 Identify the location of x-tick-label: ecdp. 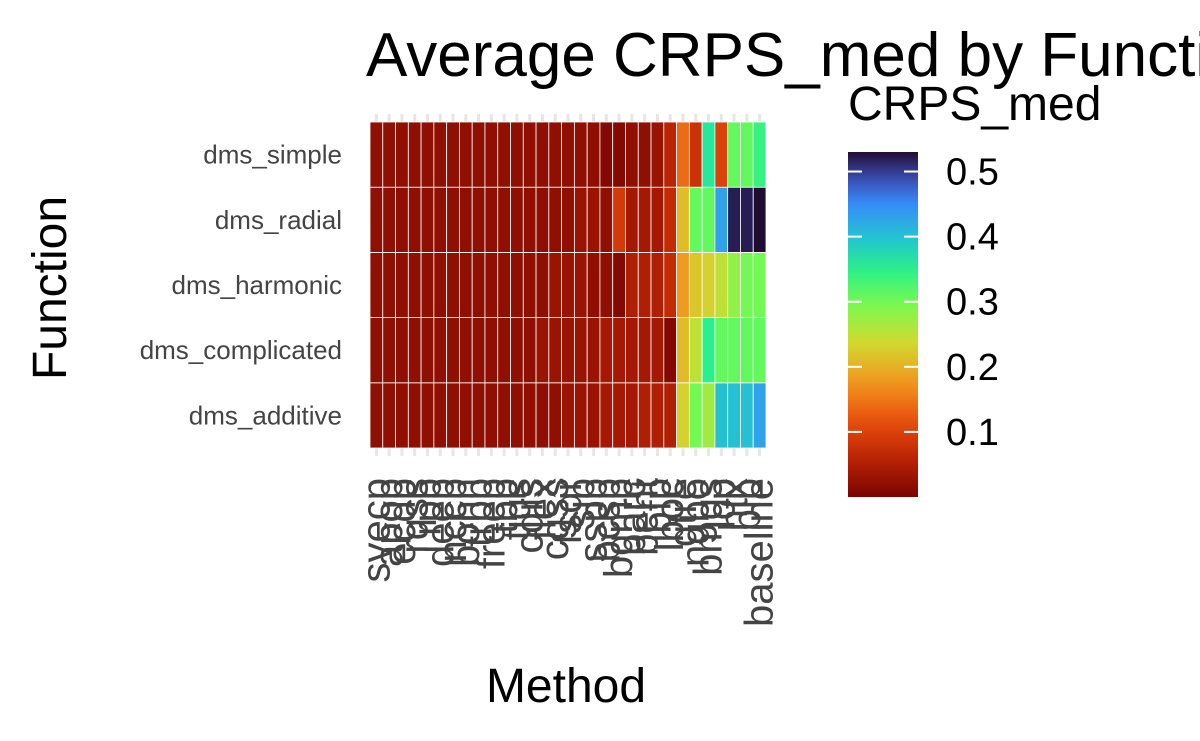
(402, 521).